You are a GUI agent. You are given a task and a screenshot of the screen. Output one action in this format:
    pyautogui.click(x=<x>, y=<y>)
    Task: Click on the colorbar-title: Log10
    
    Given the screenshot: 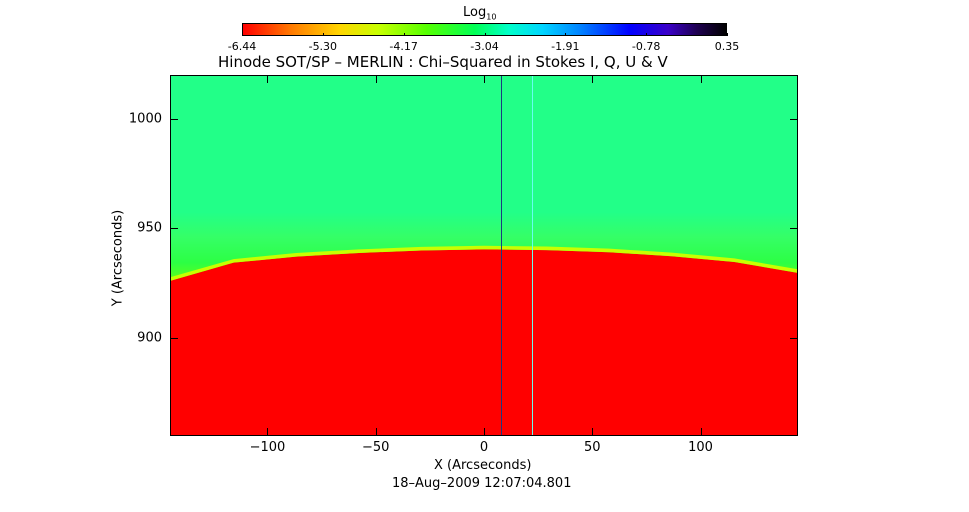 What is the action you would take?
    pyautogui.click(x=480, y=13)
    